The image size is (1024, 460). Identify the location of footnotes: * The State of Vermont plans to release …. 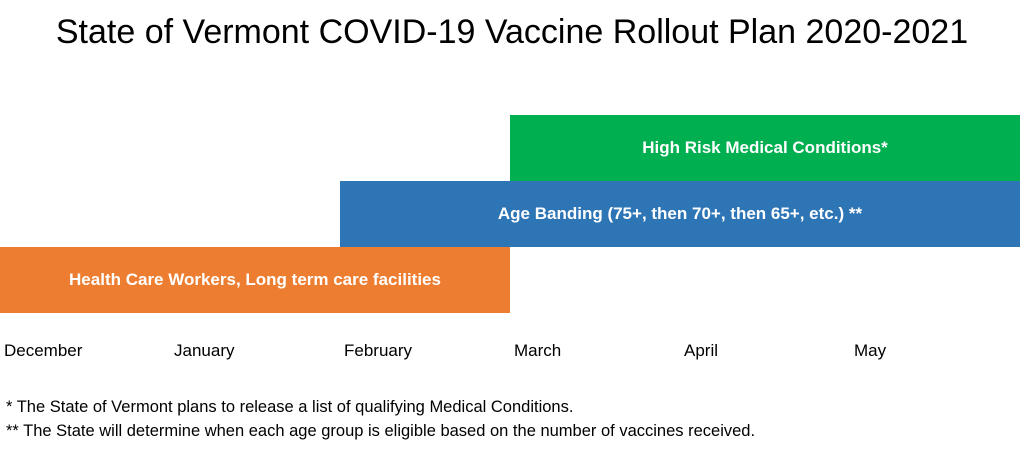
(380, 419).